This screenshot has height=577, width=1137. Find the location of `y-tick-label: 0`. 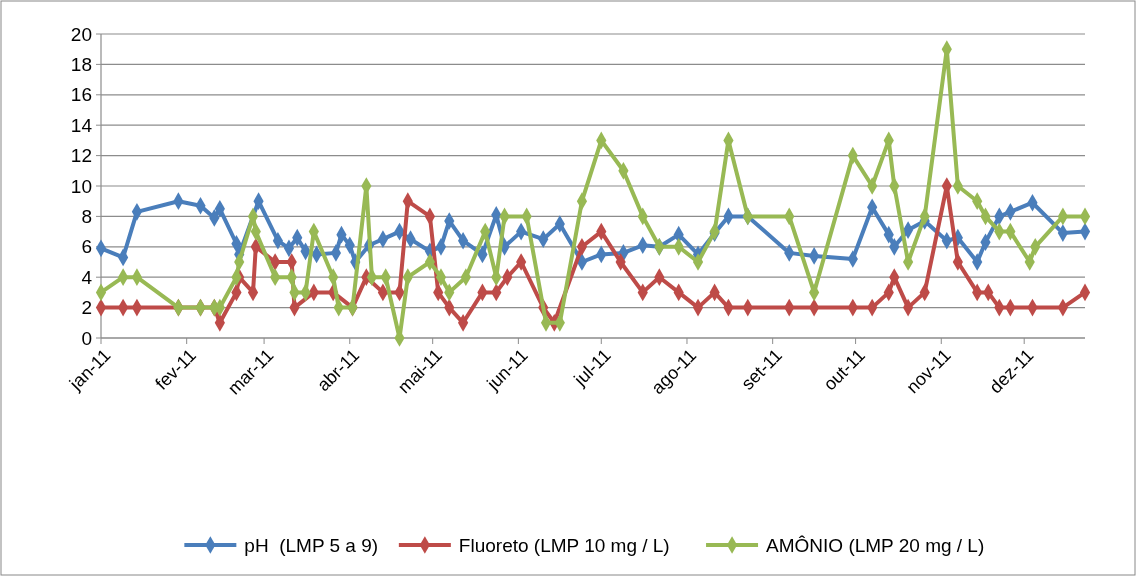

y-tick-label: 0 is located at coordinates (86, 338).